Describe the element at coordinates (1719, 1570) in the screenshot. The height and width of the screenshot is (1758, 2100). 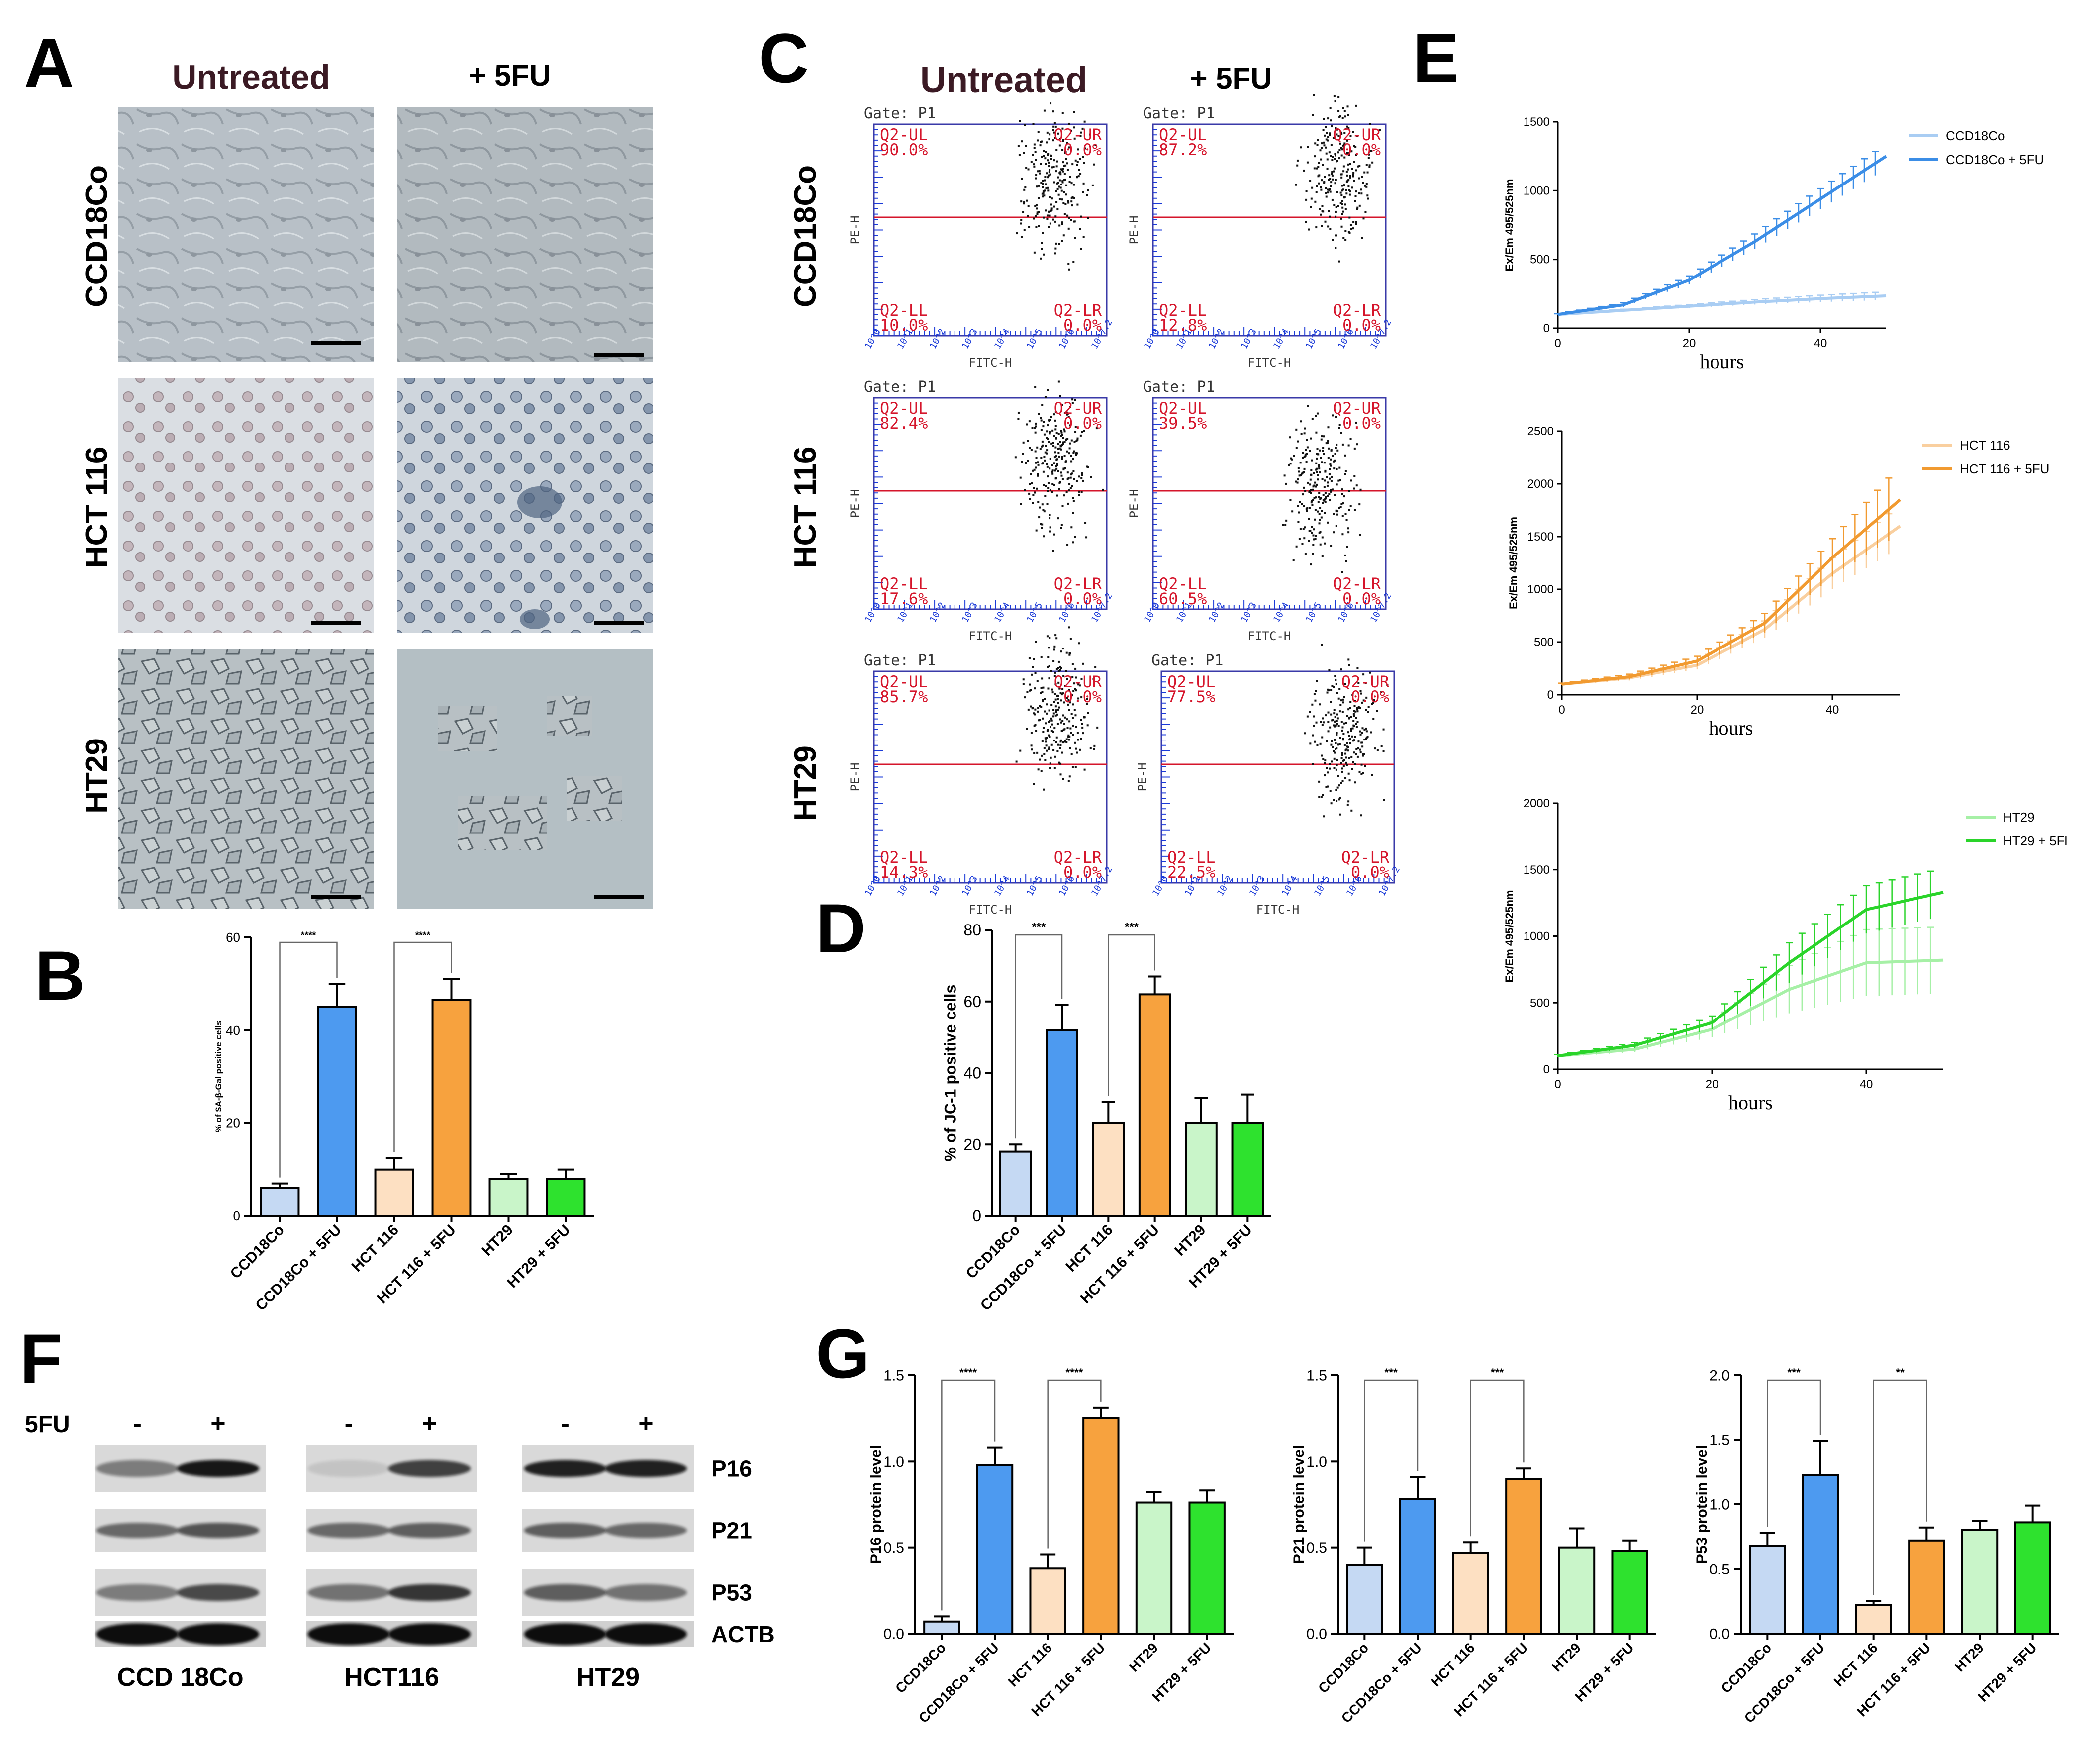
I see `y-tick-label: 0.5` at that location.